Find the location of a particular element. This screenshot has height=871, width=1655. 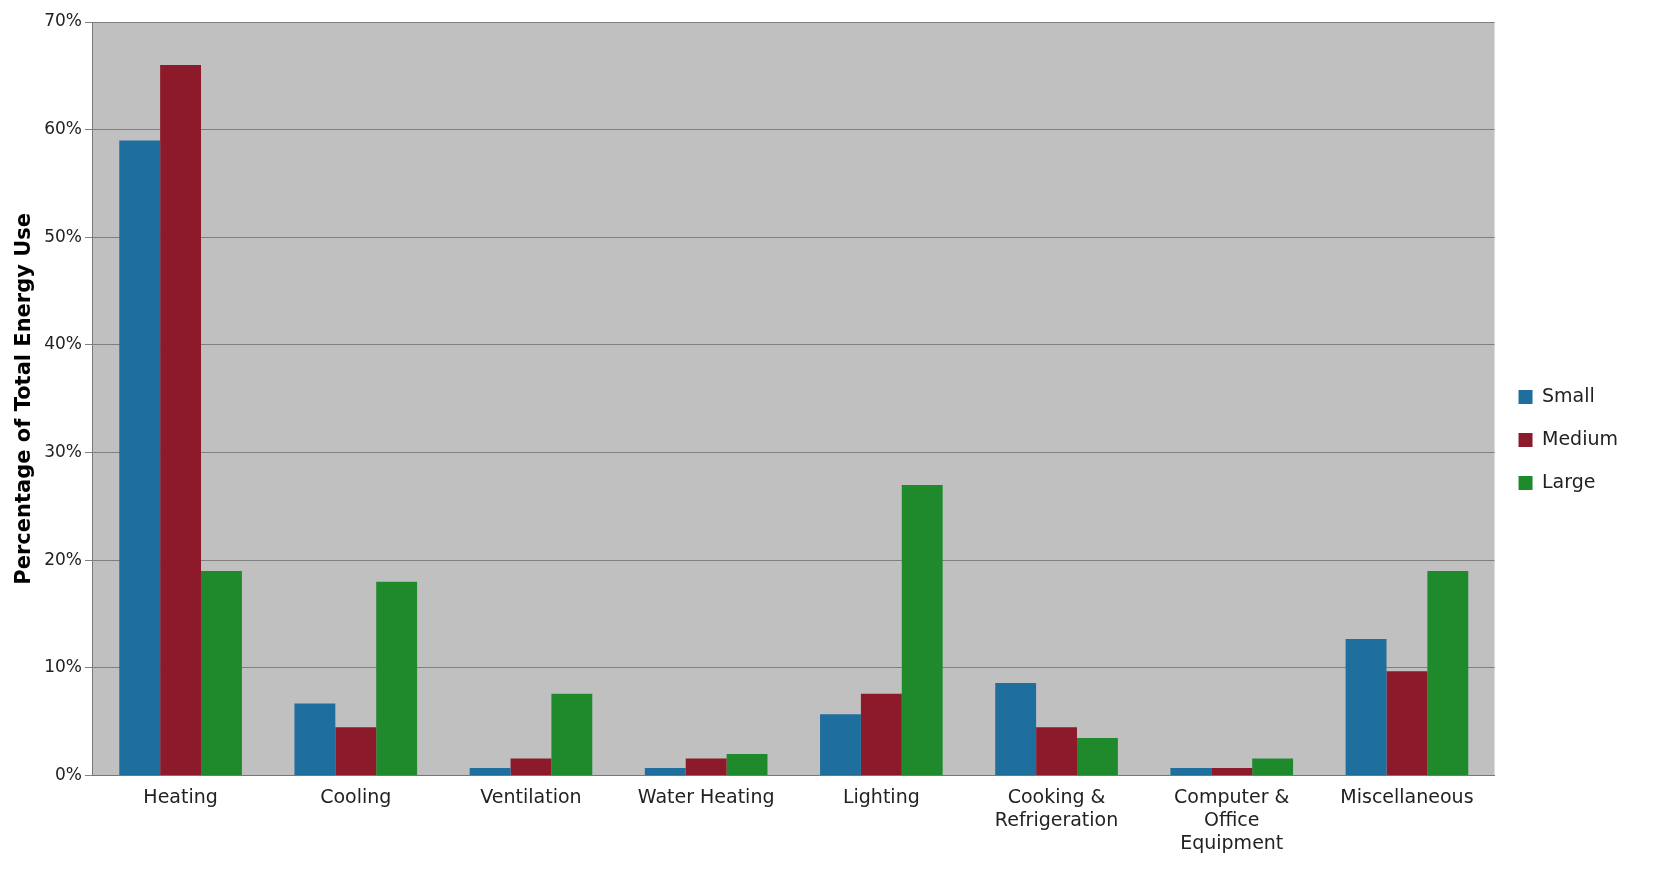

y-tick-label: 10% is located at coordinates (63, 666).